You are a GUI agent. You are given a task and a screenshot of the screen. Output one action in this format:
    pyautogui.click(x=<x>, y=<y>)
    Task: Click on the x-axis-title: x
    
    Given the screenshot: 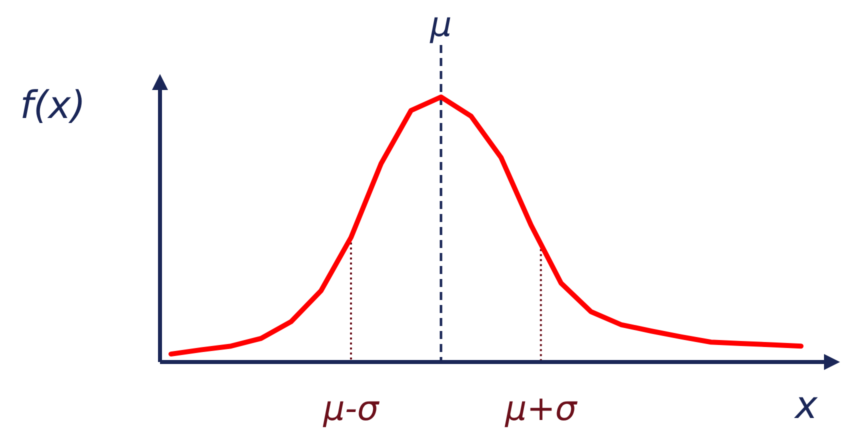 What is the action you would take?
    pyautogui.click(x=806, y=405)
    